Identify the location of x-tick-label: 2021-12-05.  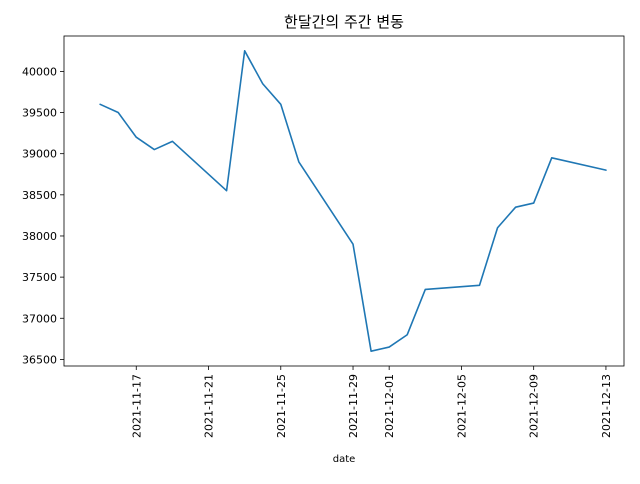
(461, 406).